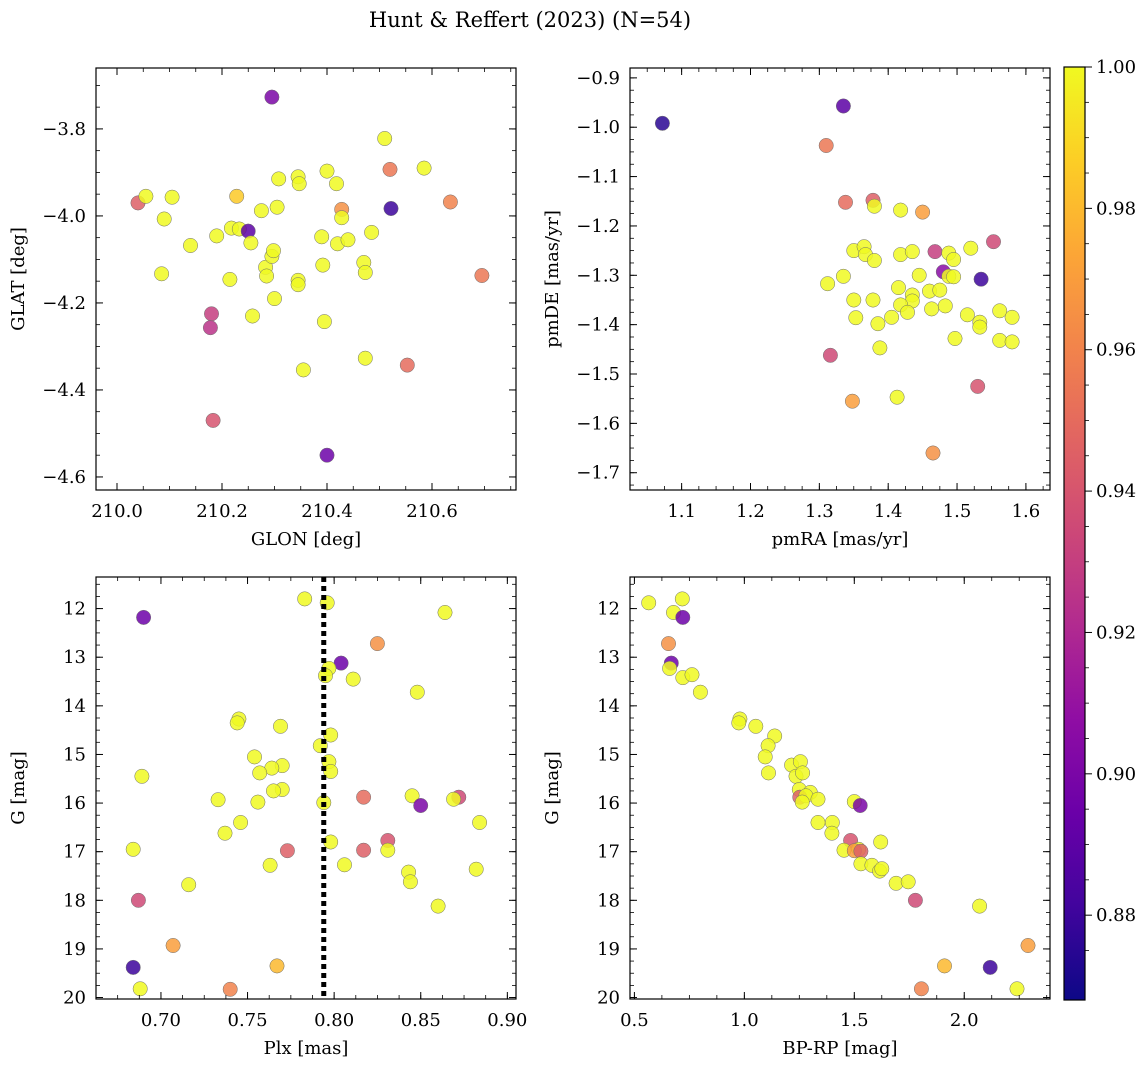 This screenshot has width=1148, height=1067. I want to click on y-tick-label: −1.7, so click(598, 473).